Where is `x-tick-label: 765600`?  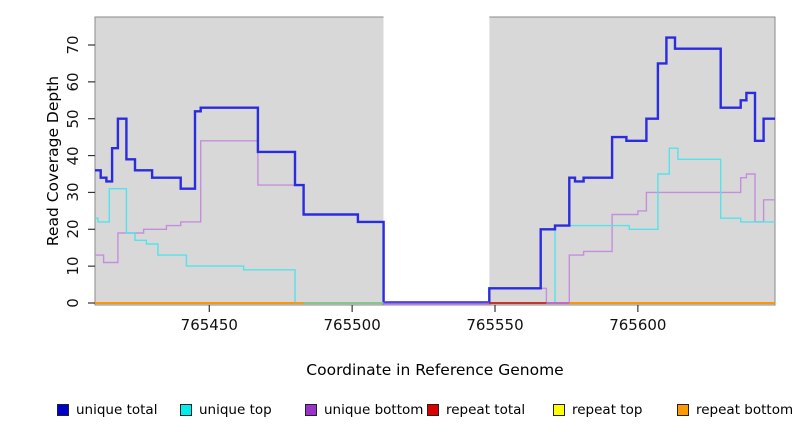
x-tick-label: 765600 is located at coordinates (638, 325).